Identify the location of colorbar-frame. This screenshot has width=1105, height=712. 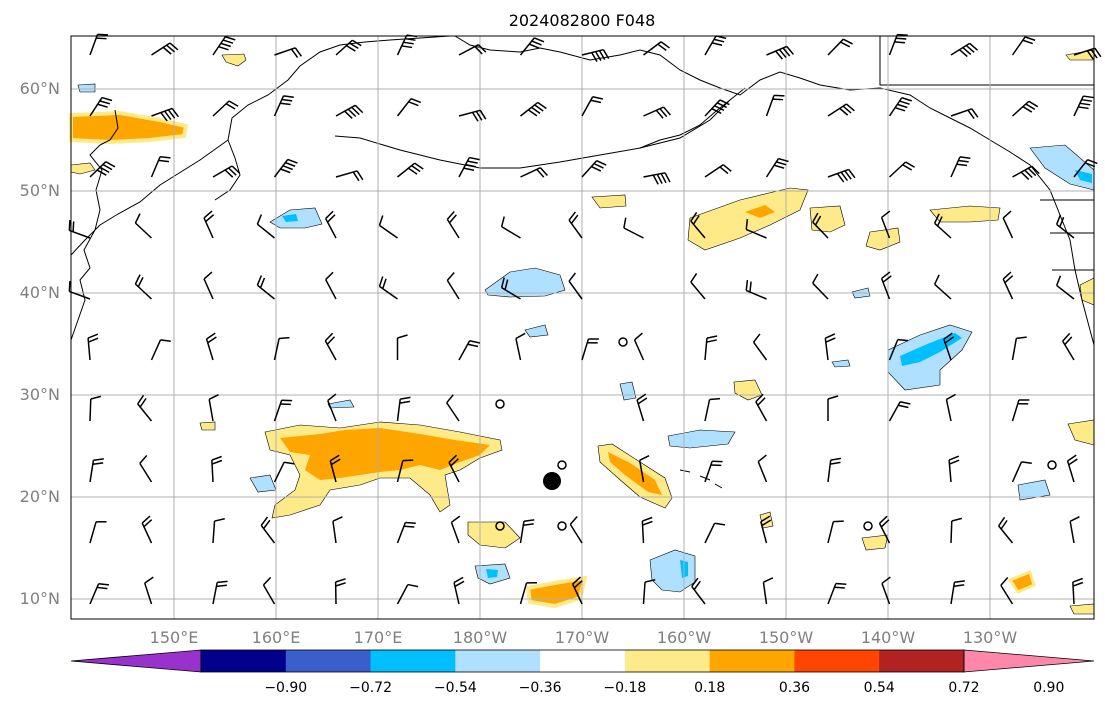
(582, 661).